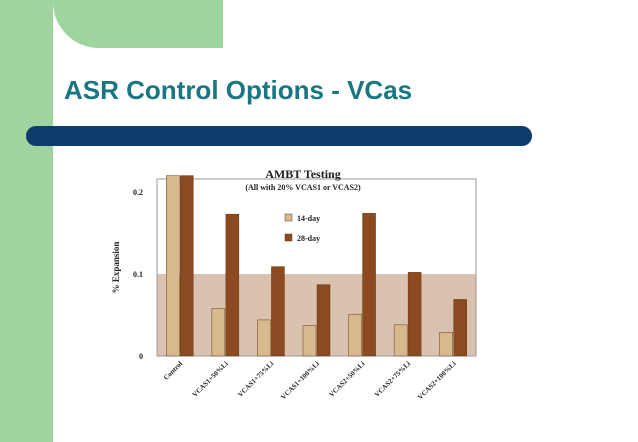 The width and height of the screenshot is (638, 442). Describe the element at coordinates (437, 381) in the screenshot. I see `x-tick-label: VCAS2+100%Li` at that location.